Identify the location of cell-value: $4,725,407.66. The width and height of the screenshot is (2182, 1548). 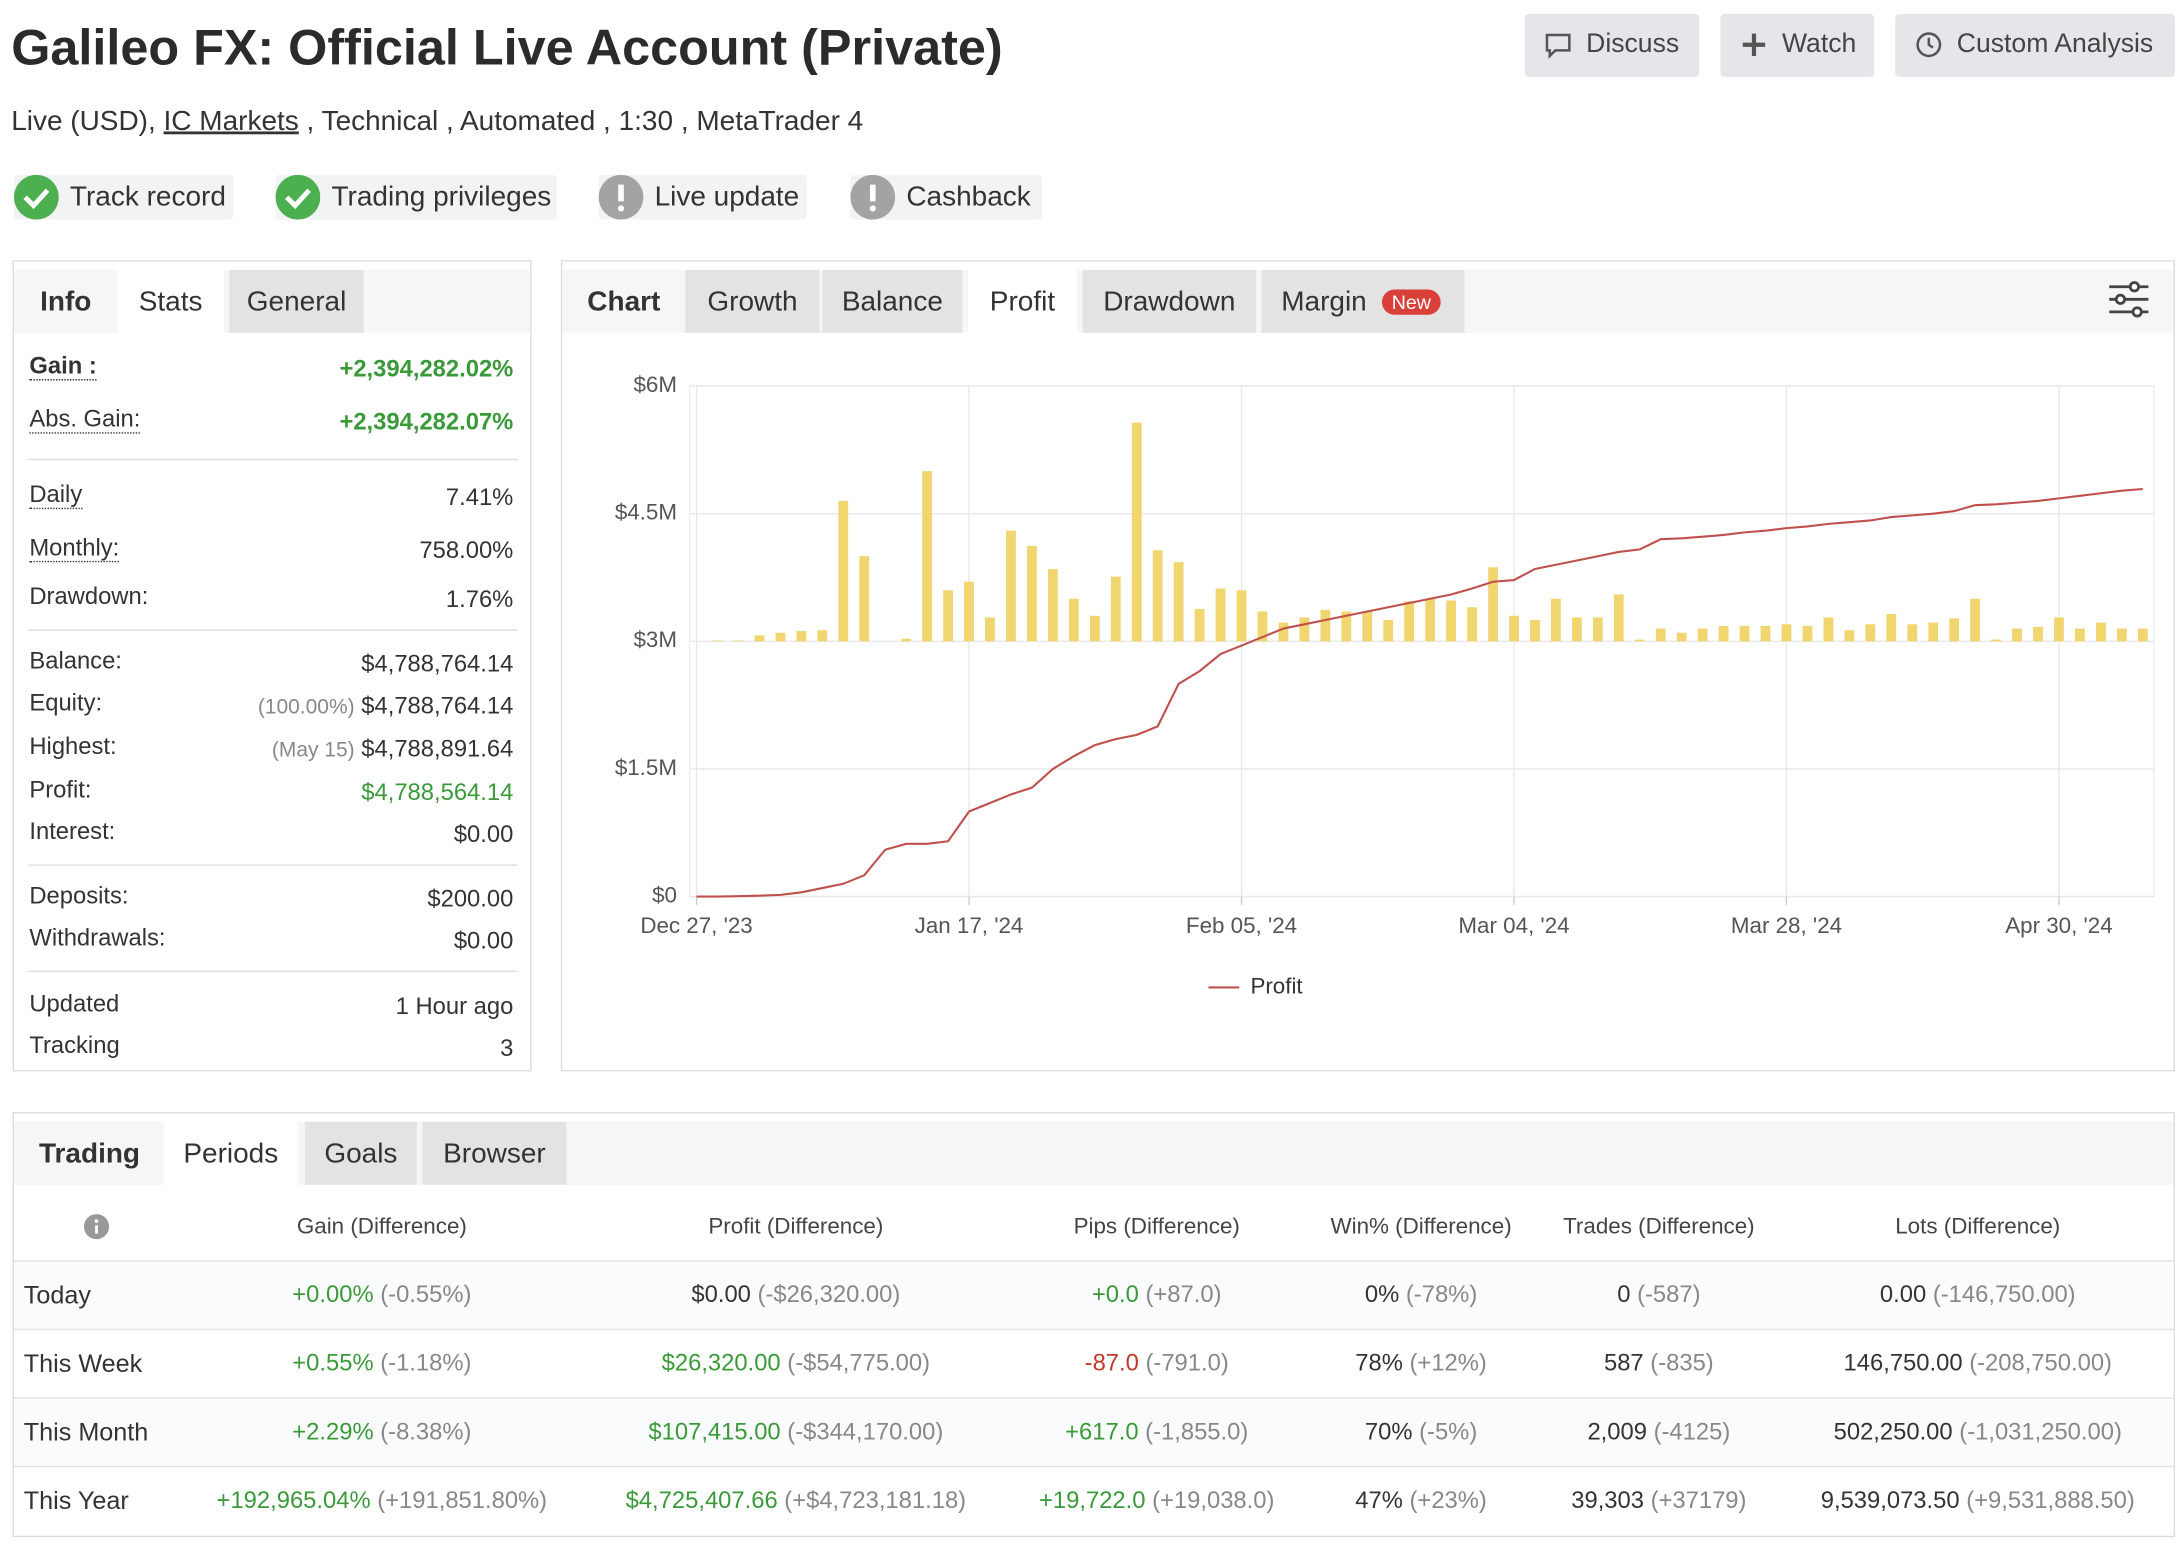
(701, 1500).